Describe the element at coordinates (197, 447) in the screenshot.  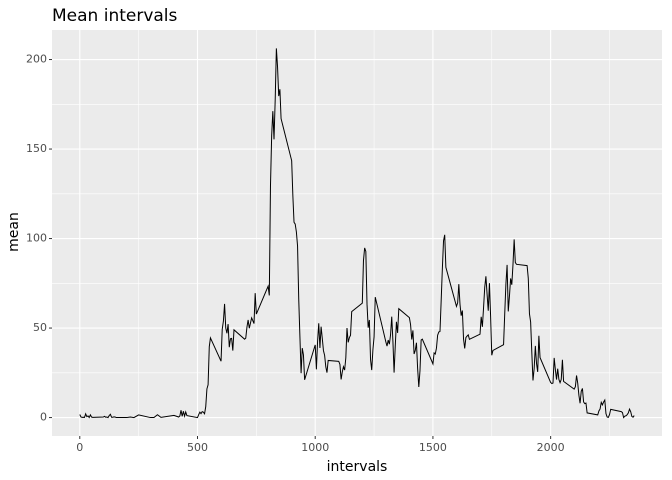
I see `x-tick-label: 500` at that location.